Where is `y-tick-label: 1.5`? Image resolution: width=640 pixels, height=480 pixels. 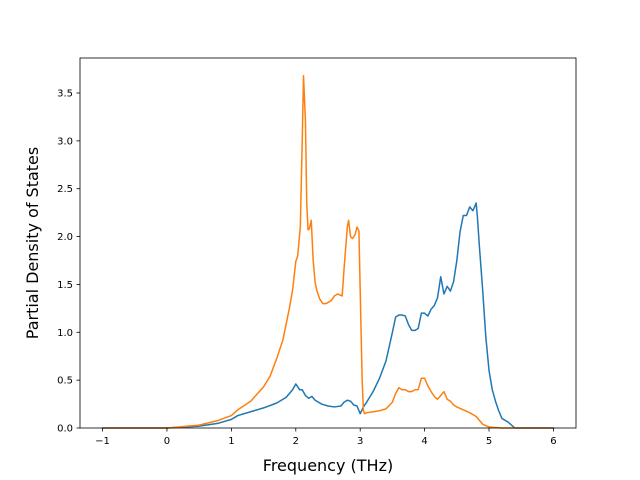 y-tick-label: 1.5 is located at coordinates (65, 285).